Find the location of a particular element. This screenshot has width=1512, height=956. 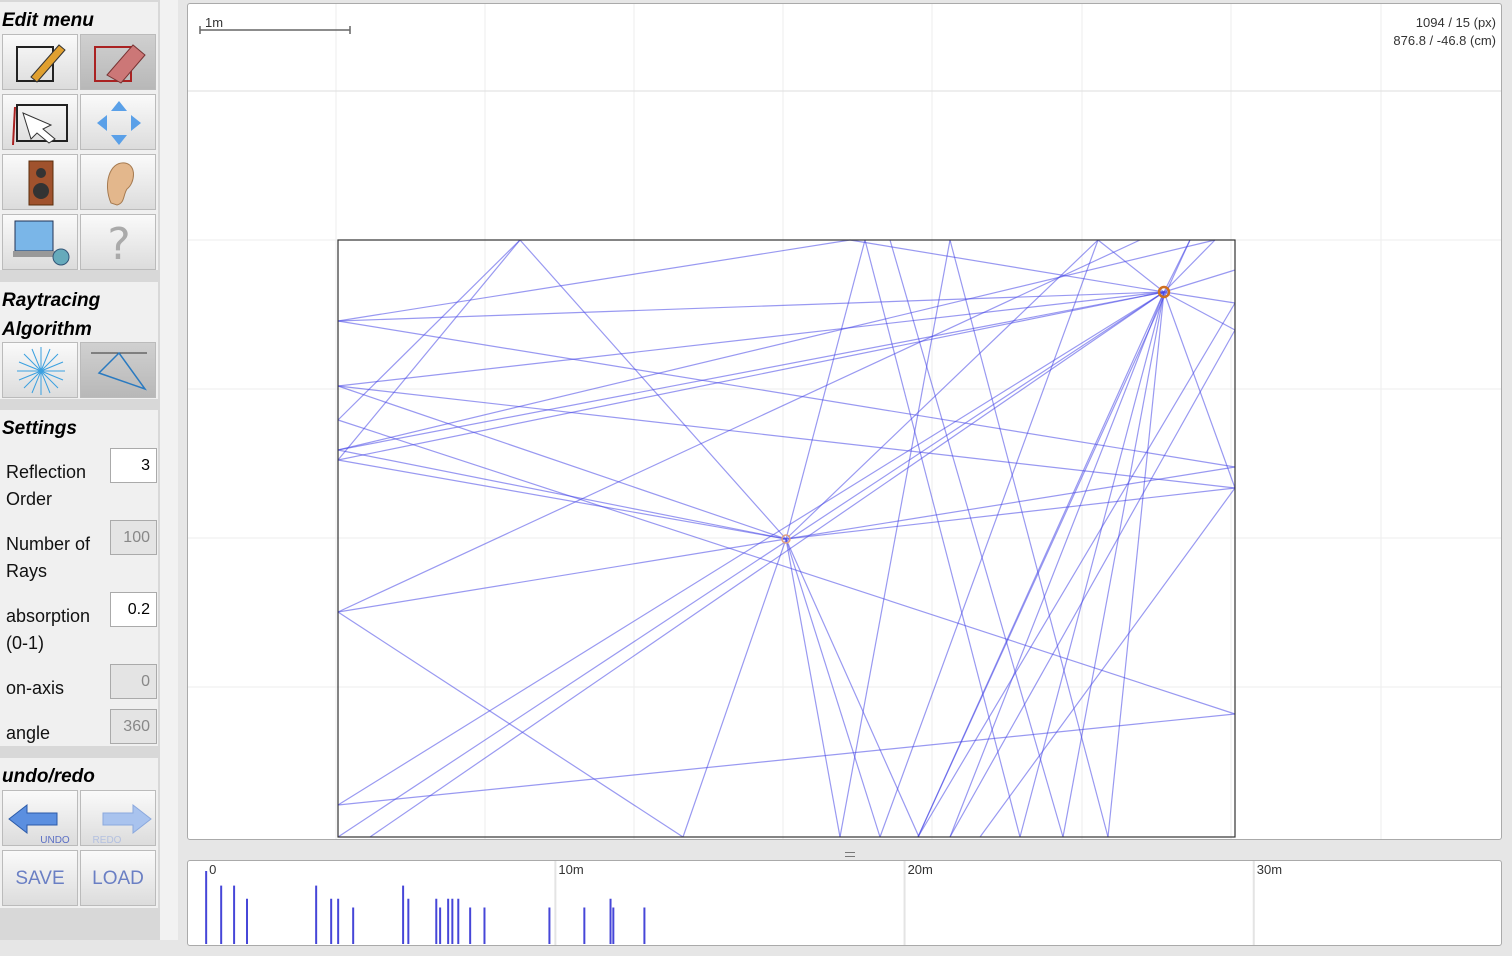

impulse-response: 0 10m 20m 30m is located at coordinates (844, 903).